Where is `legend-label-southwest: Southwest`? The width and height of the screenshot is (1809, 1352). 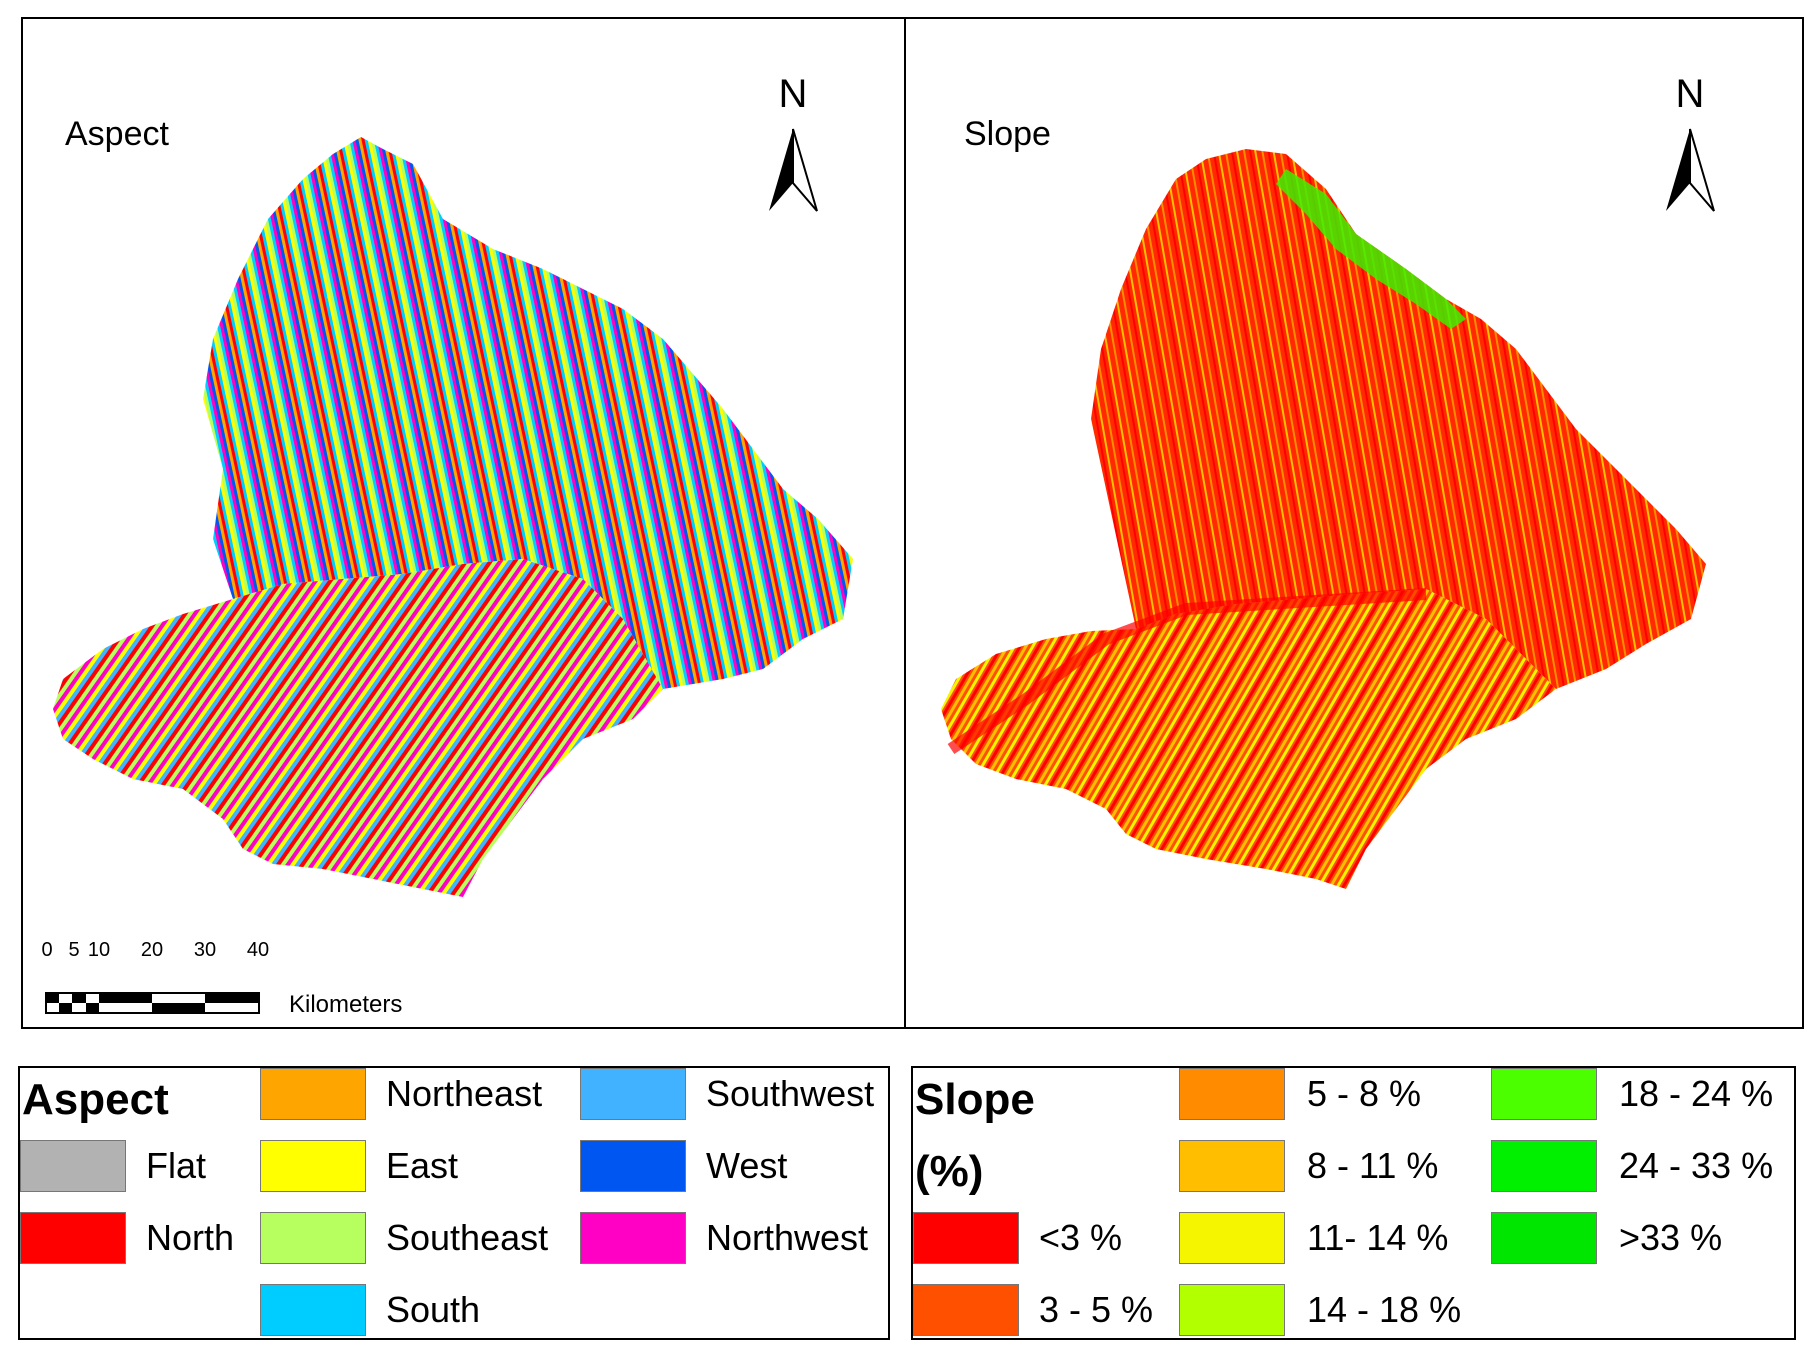
legend-label-southwest: Southwest is located at coordinates (790, 1093).